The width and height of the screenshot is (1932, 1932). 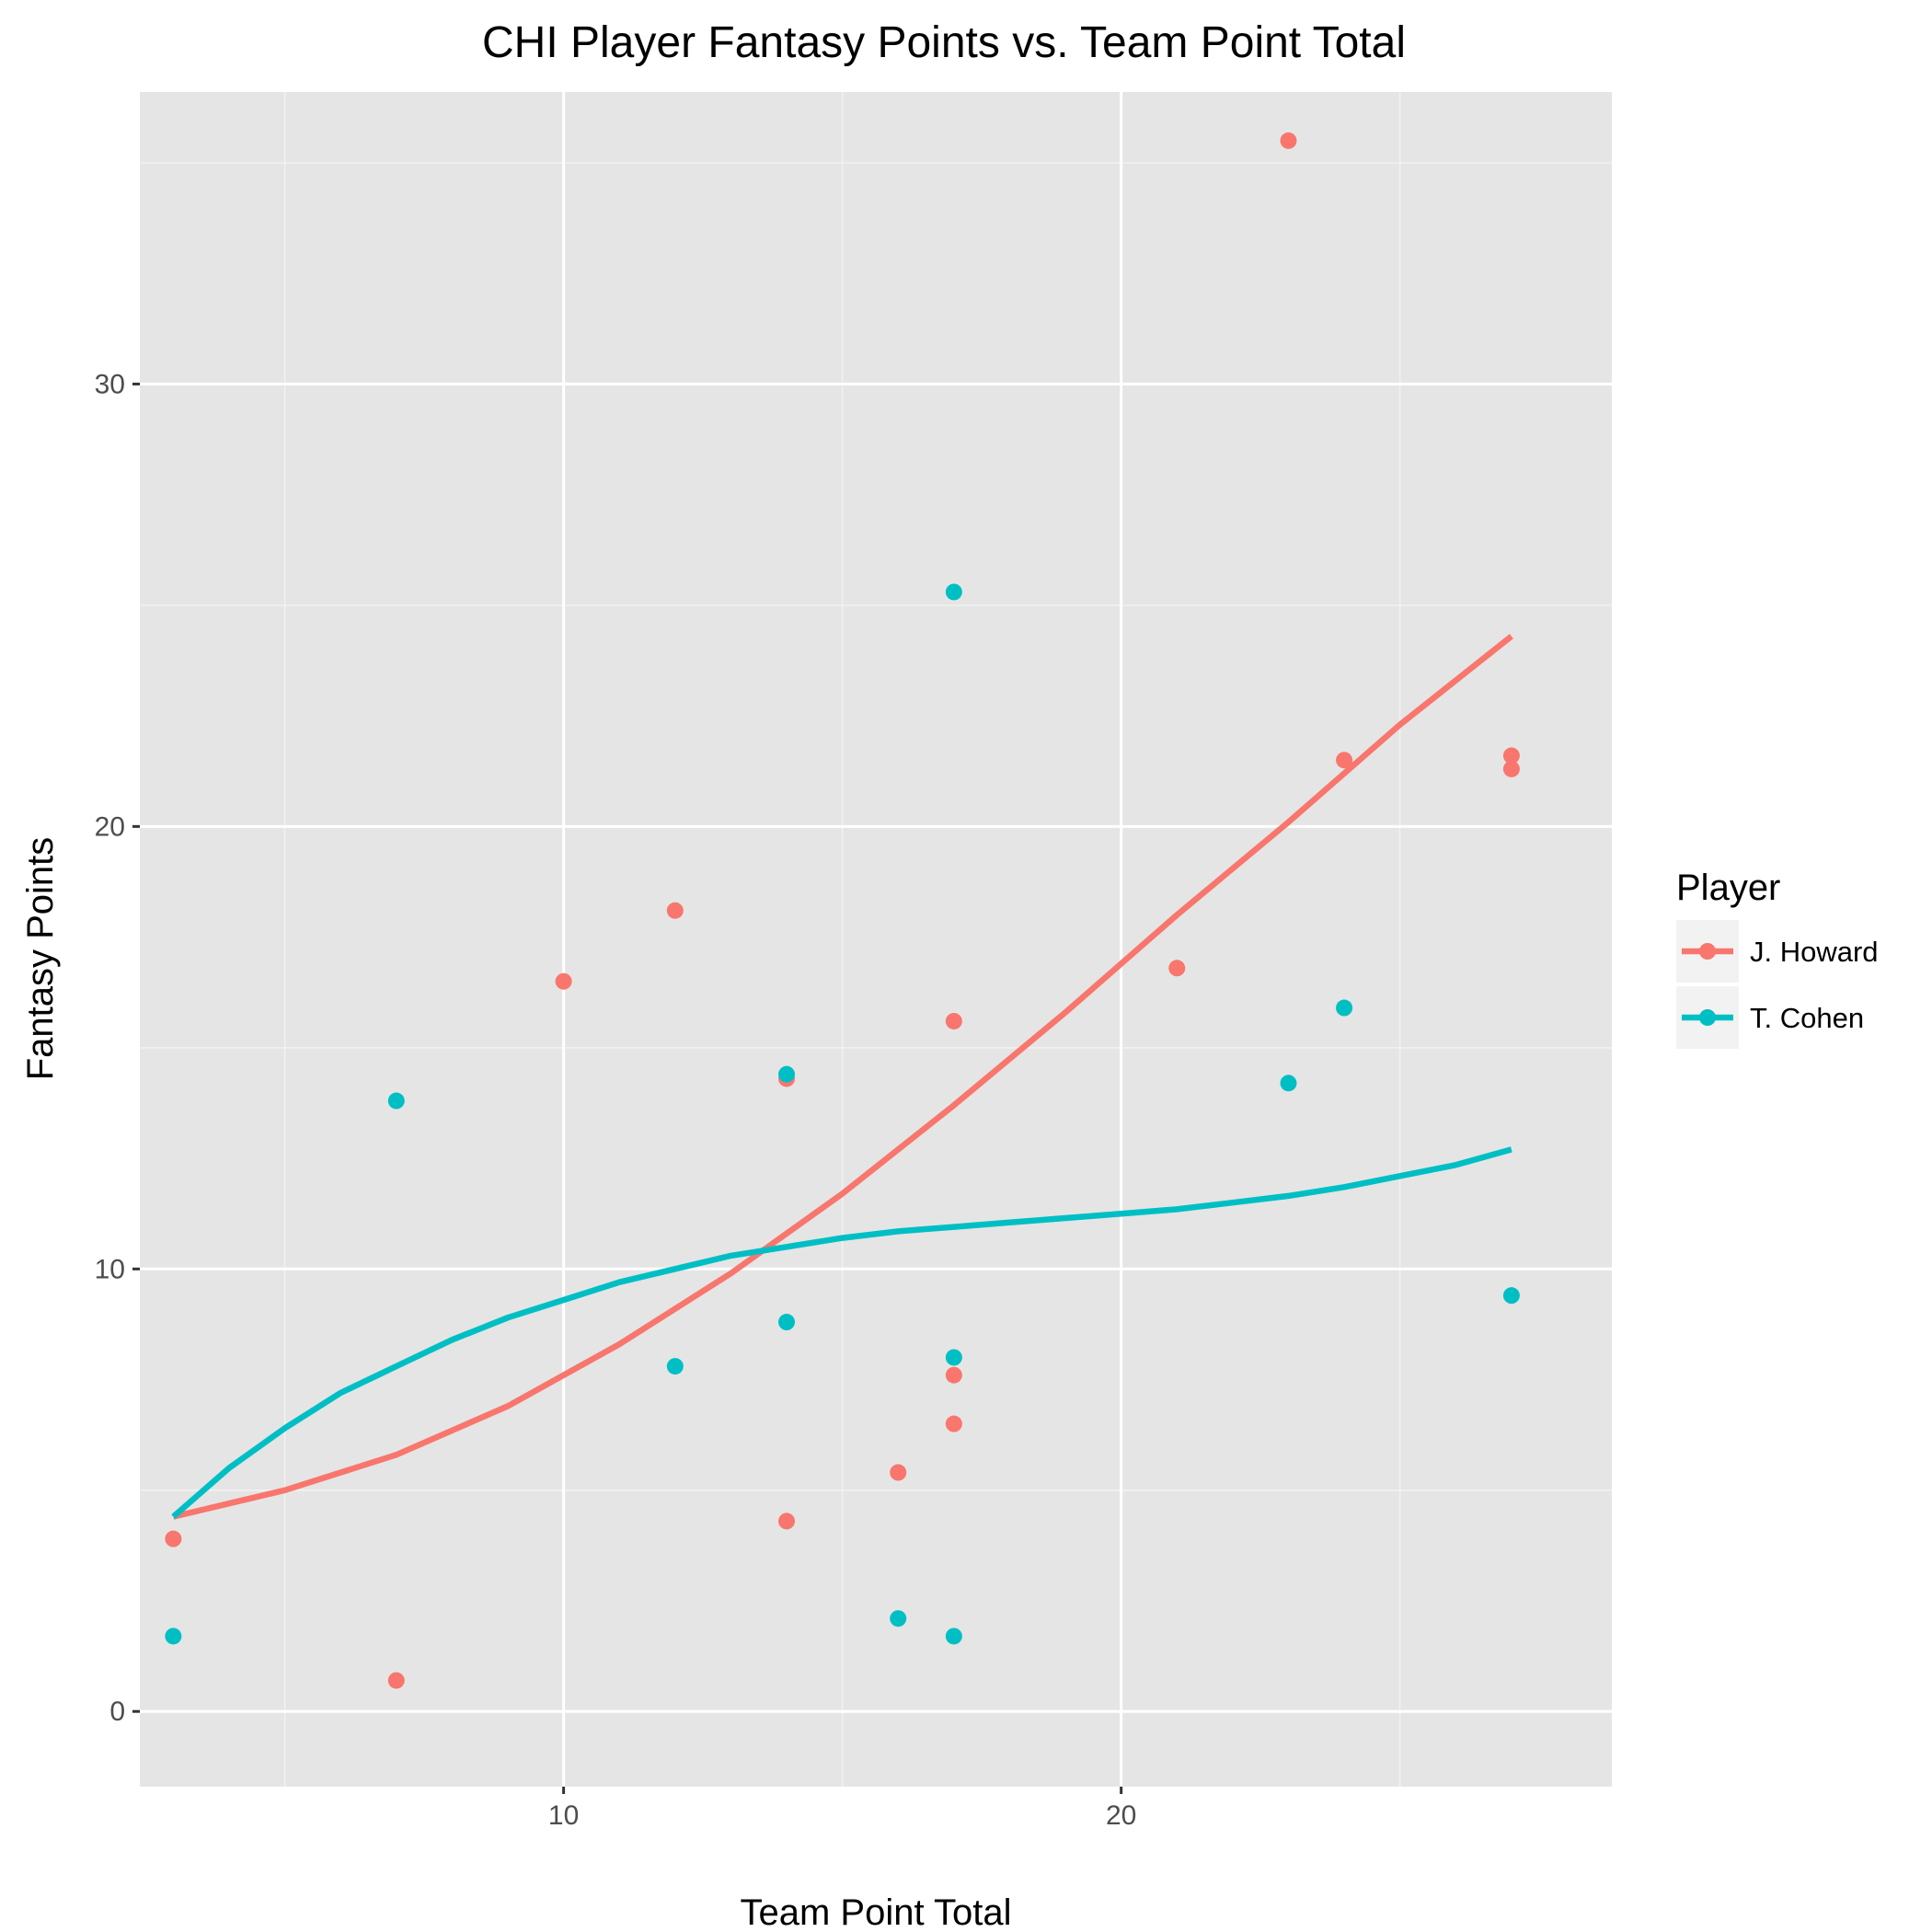 I want to click on legend-label-t-cohen: T. Cohen, so click(x=1807, y=1018).